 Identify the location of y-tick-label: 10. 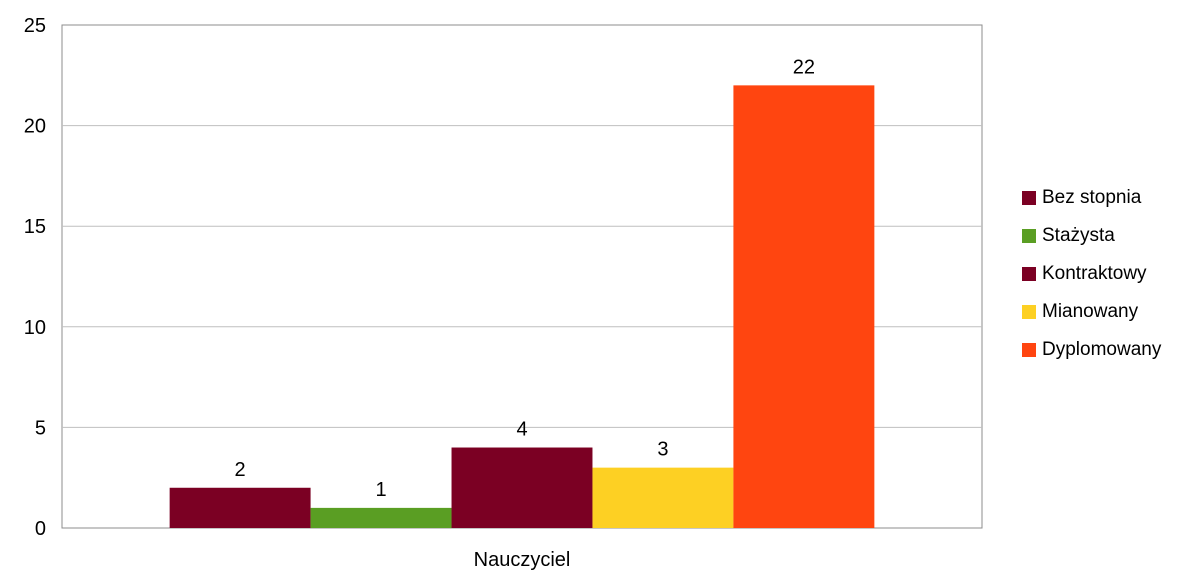
(35, 328).